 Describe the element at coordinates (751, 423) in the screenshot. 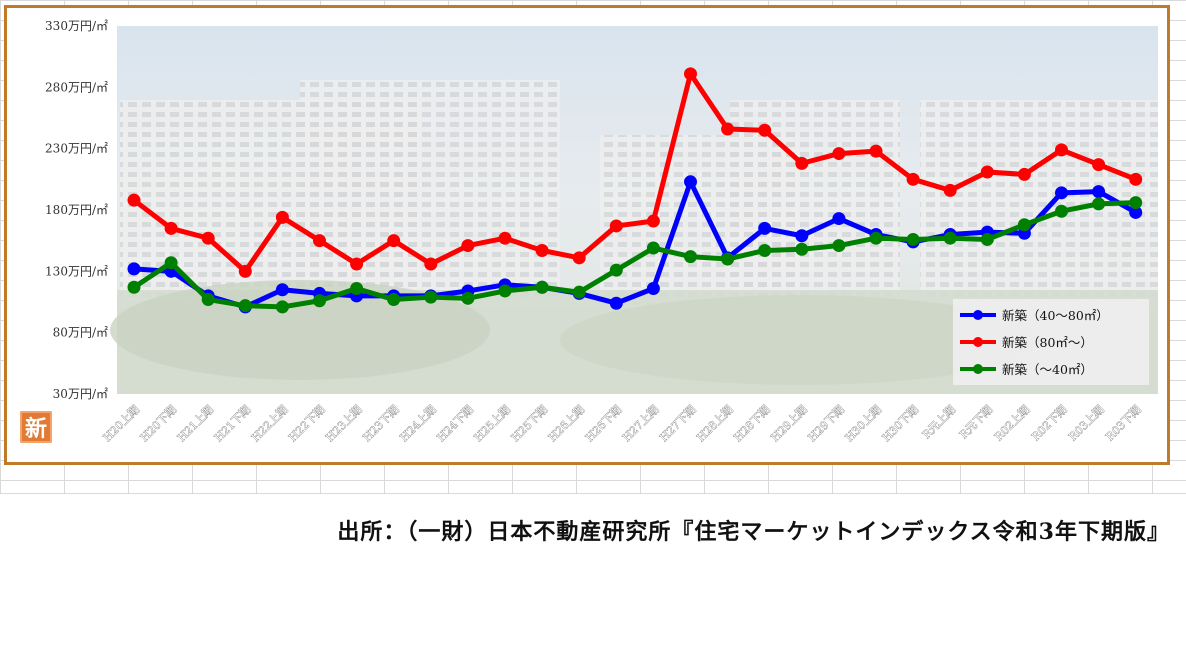

I see `x-tick-label: H28下期` at that location.